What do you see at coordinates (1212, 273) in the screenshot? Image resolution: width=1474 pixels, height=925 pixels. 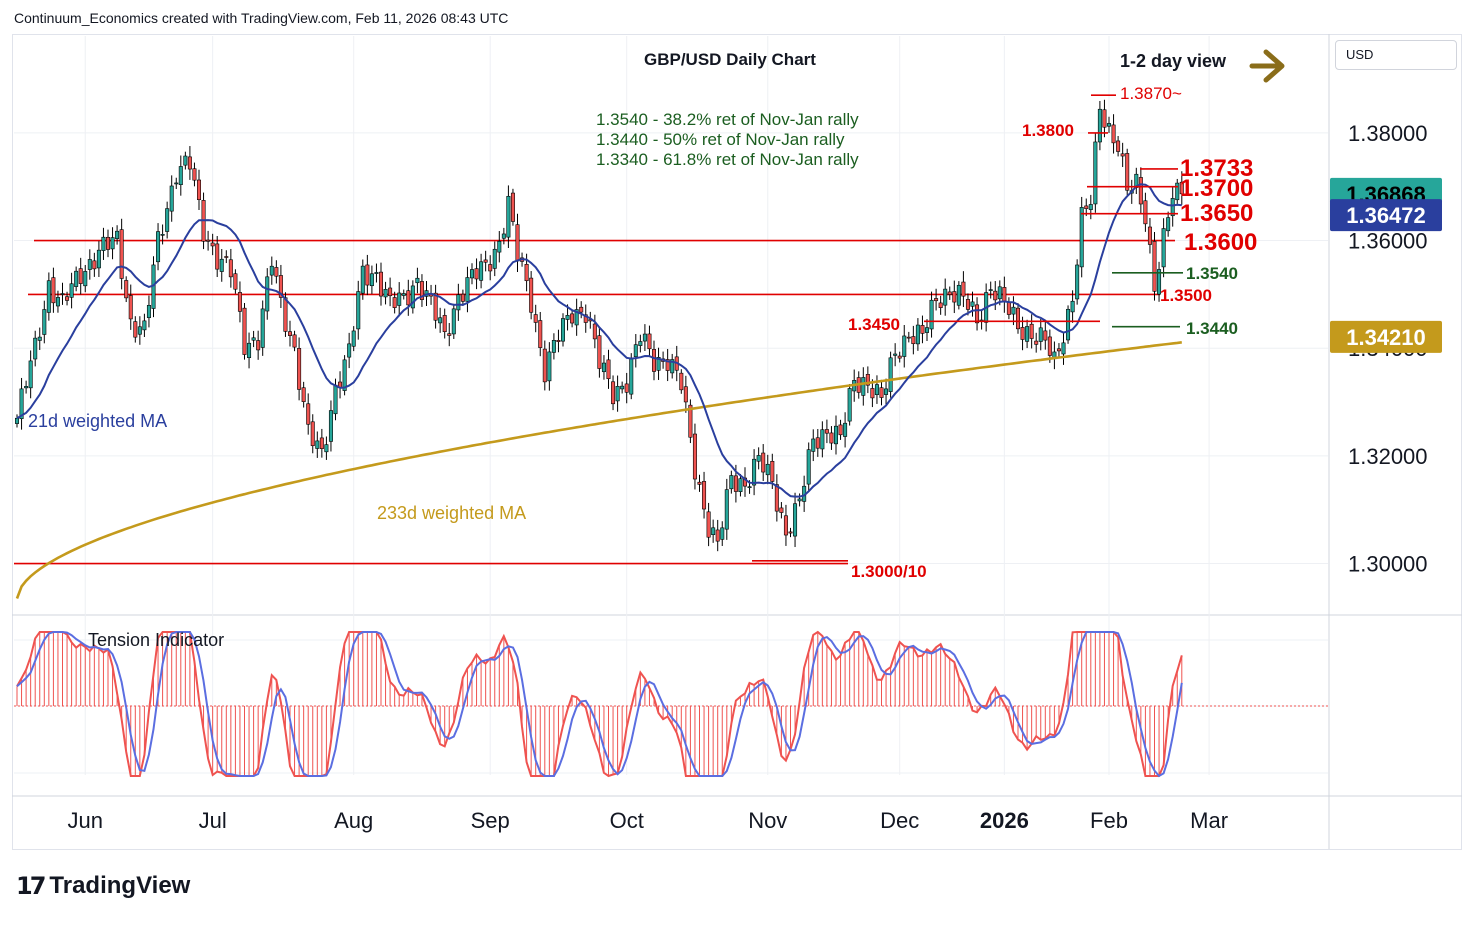 I see `level-label: 1.3540` at bounding box center [1212, 273].